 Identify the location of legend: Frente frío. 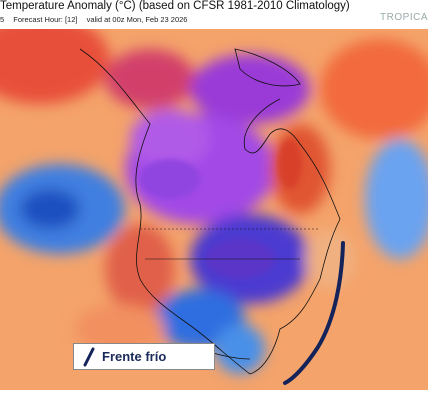
(144, 356).